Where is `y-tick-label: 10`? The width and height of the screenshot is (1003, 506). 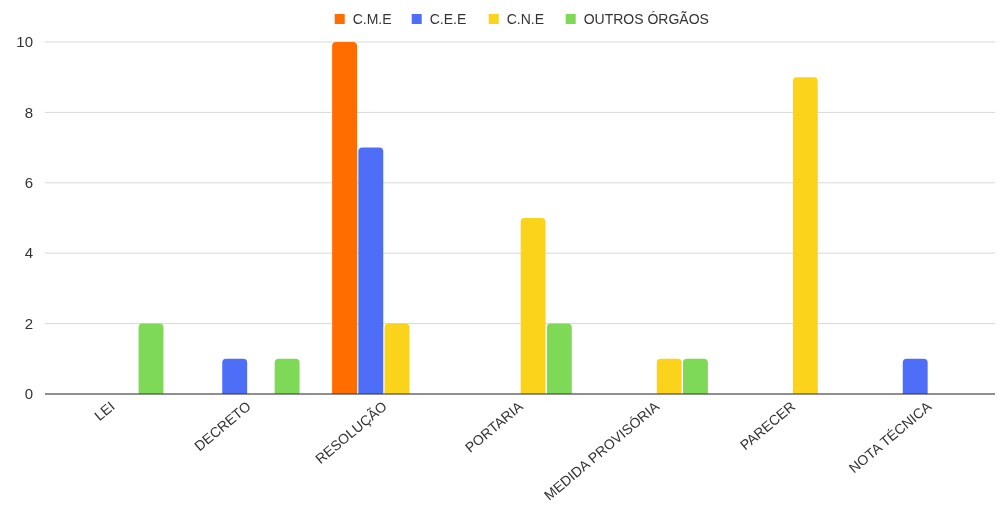
y-tick-label: 10 is located at coordinates (24, 42).